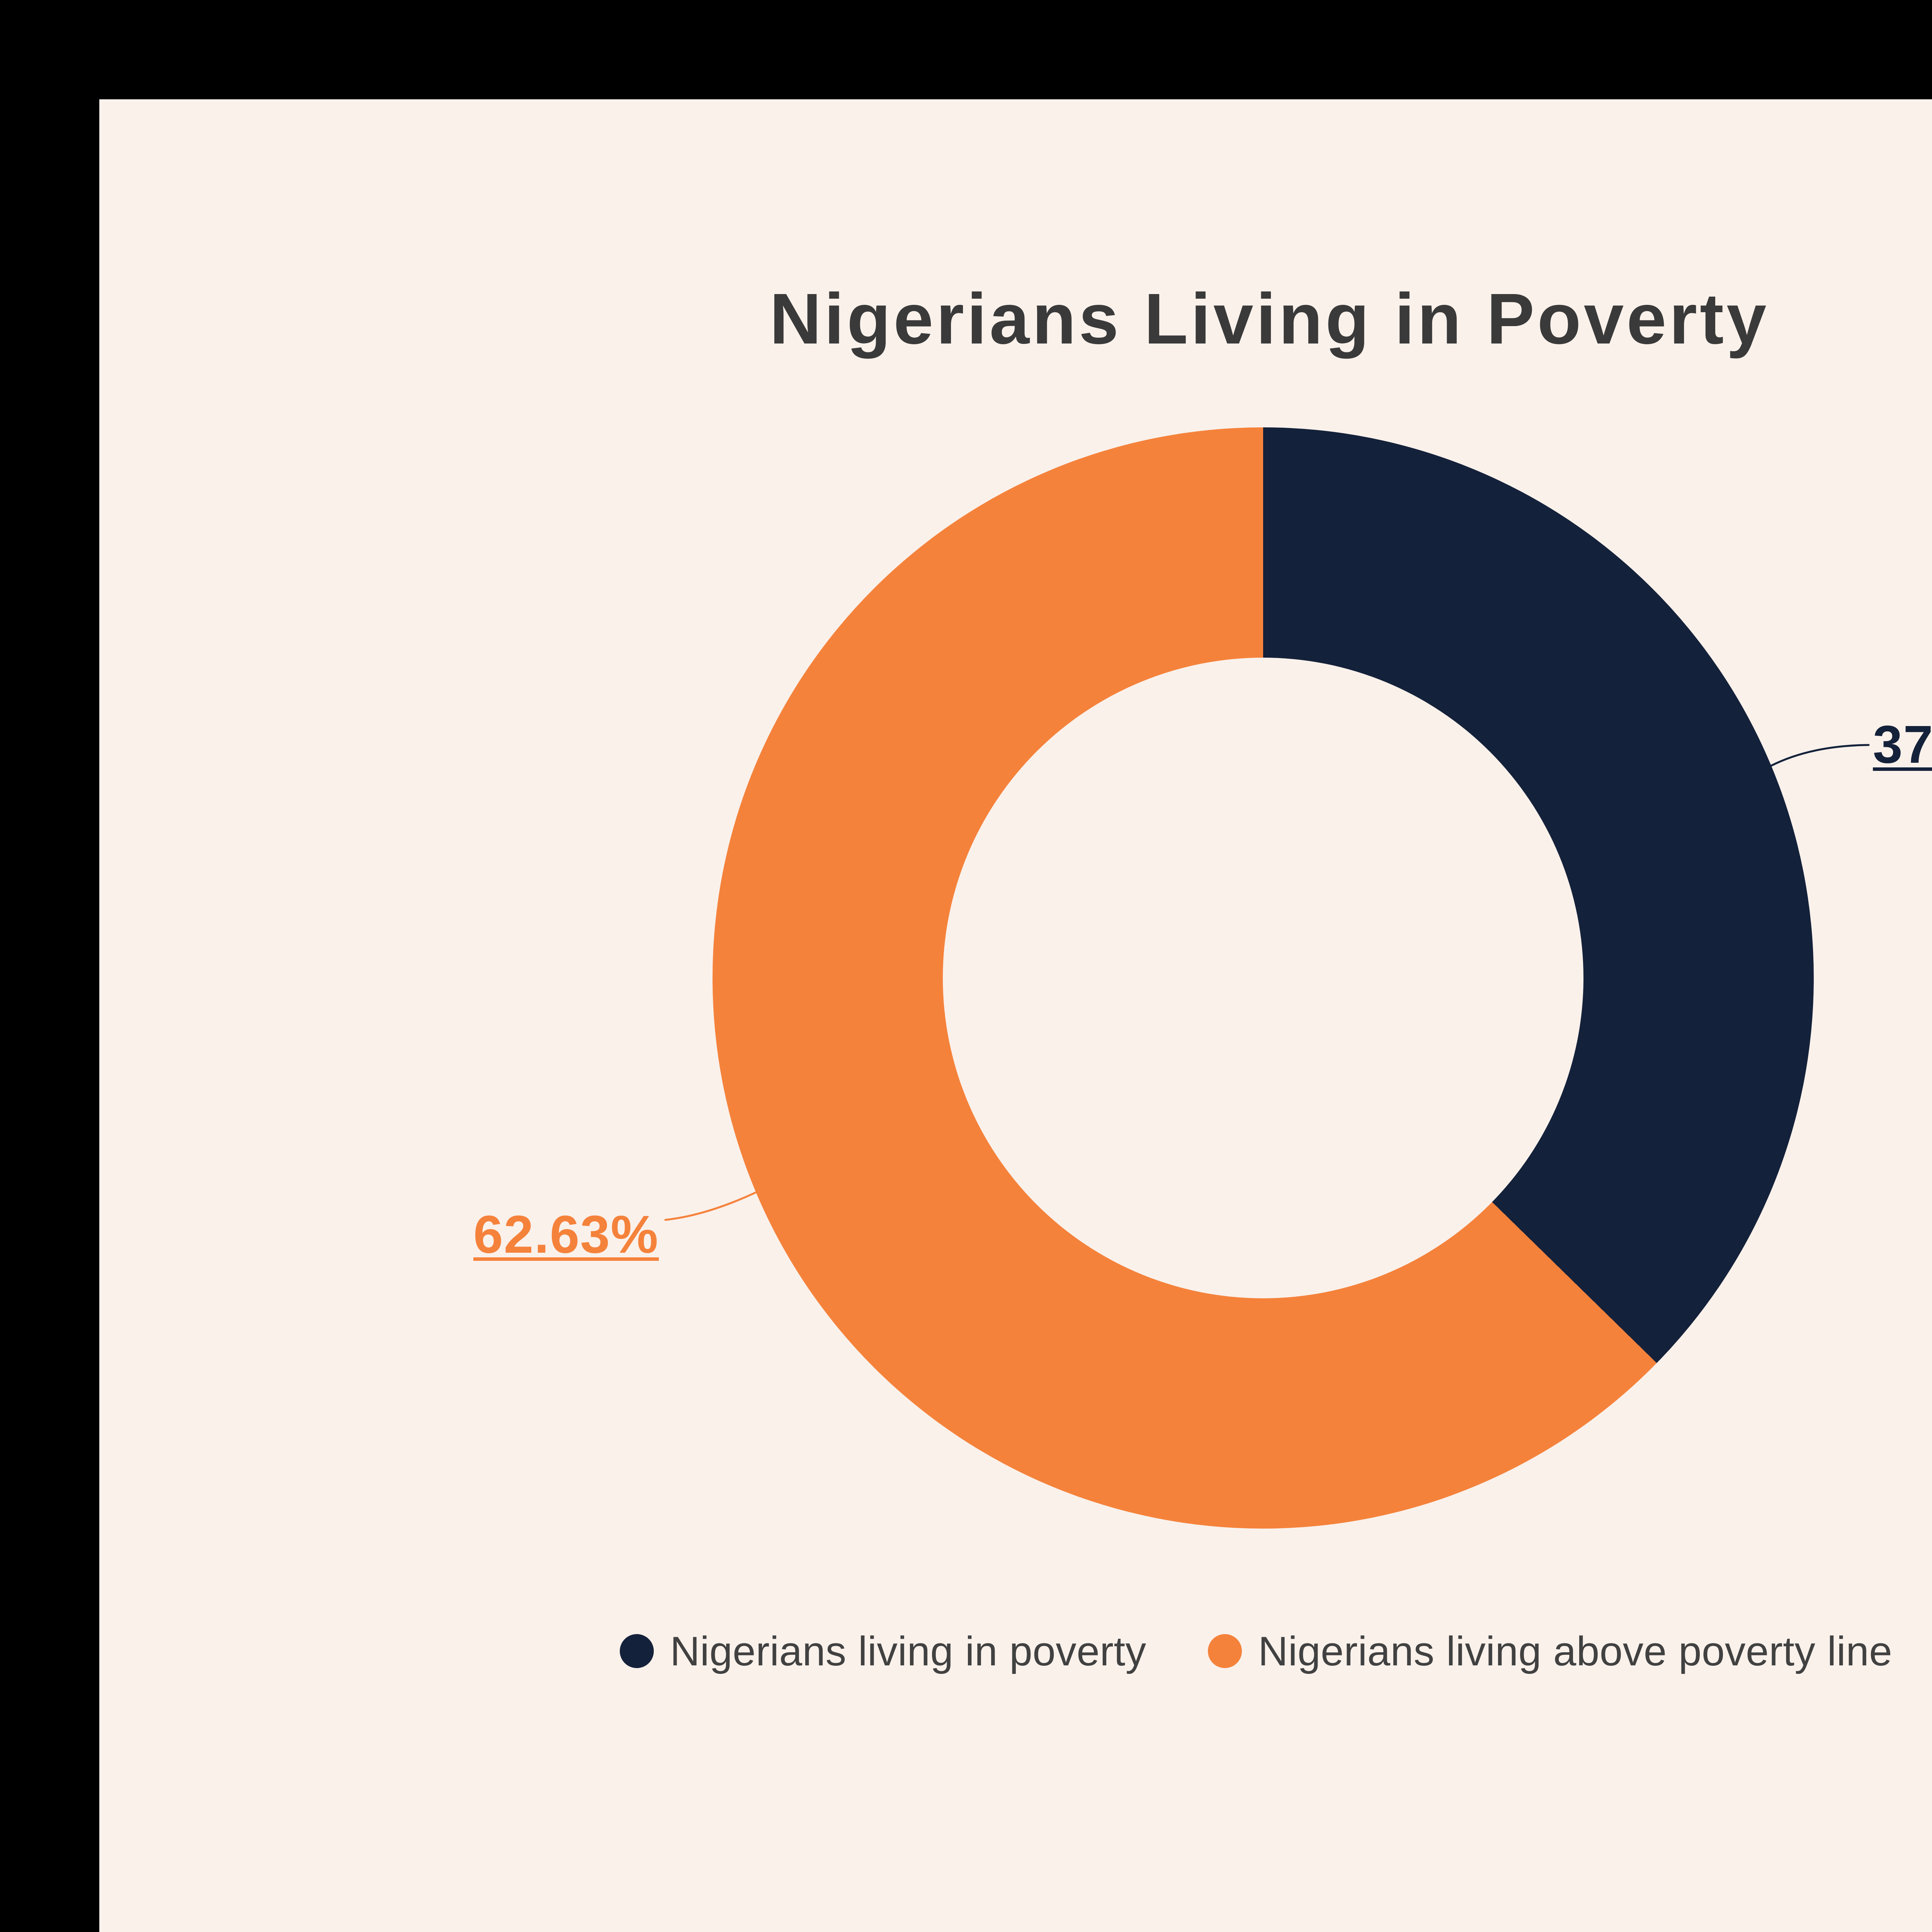  Describe the element at coordinates (1550, 1651) in the screenshot. I see `legend-item-above: Nigerians living above poverty line` at that location.